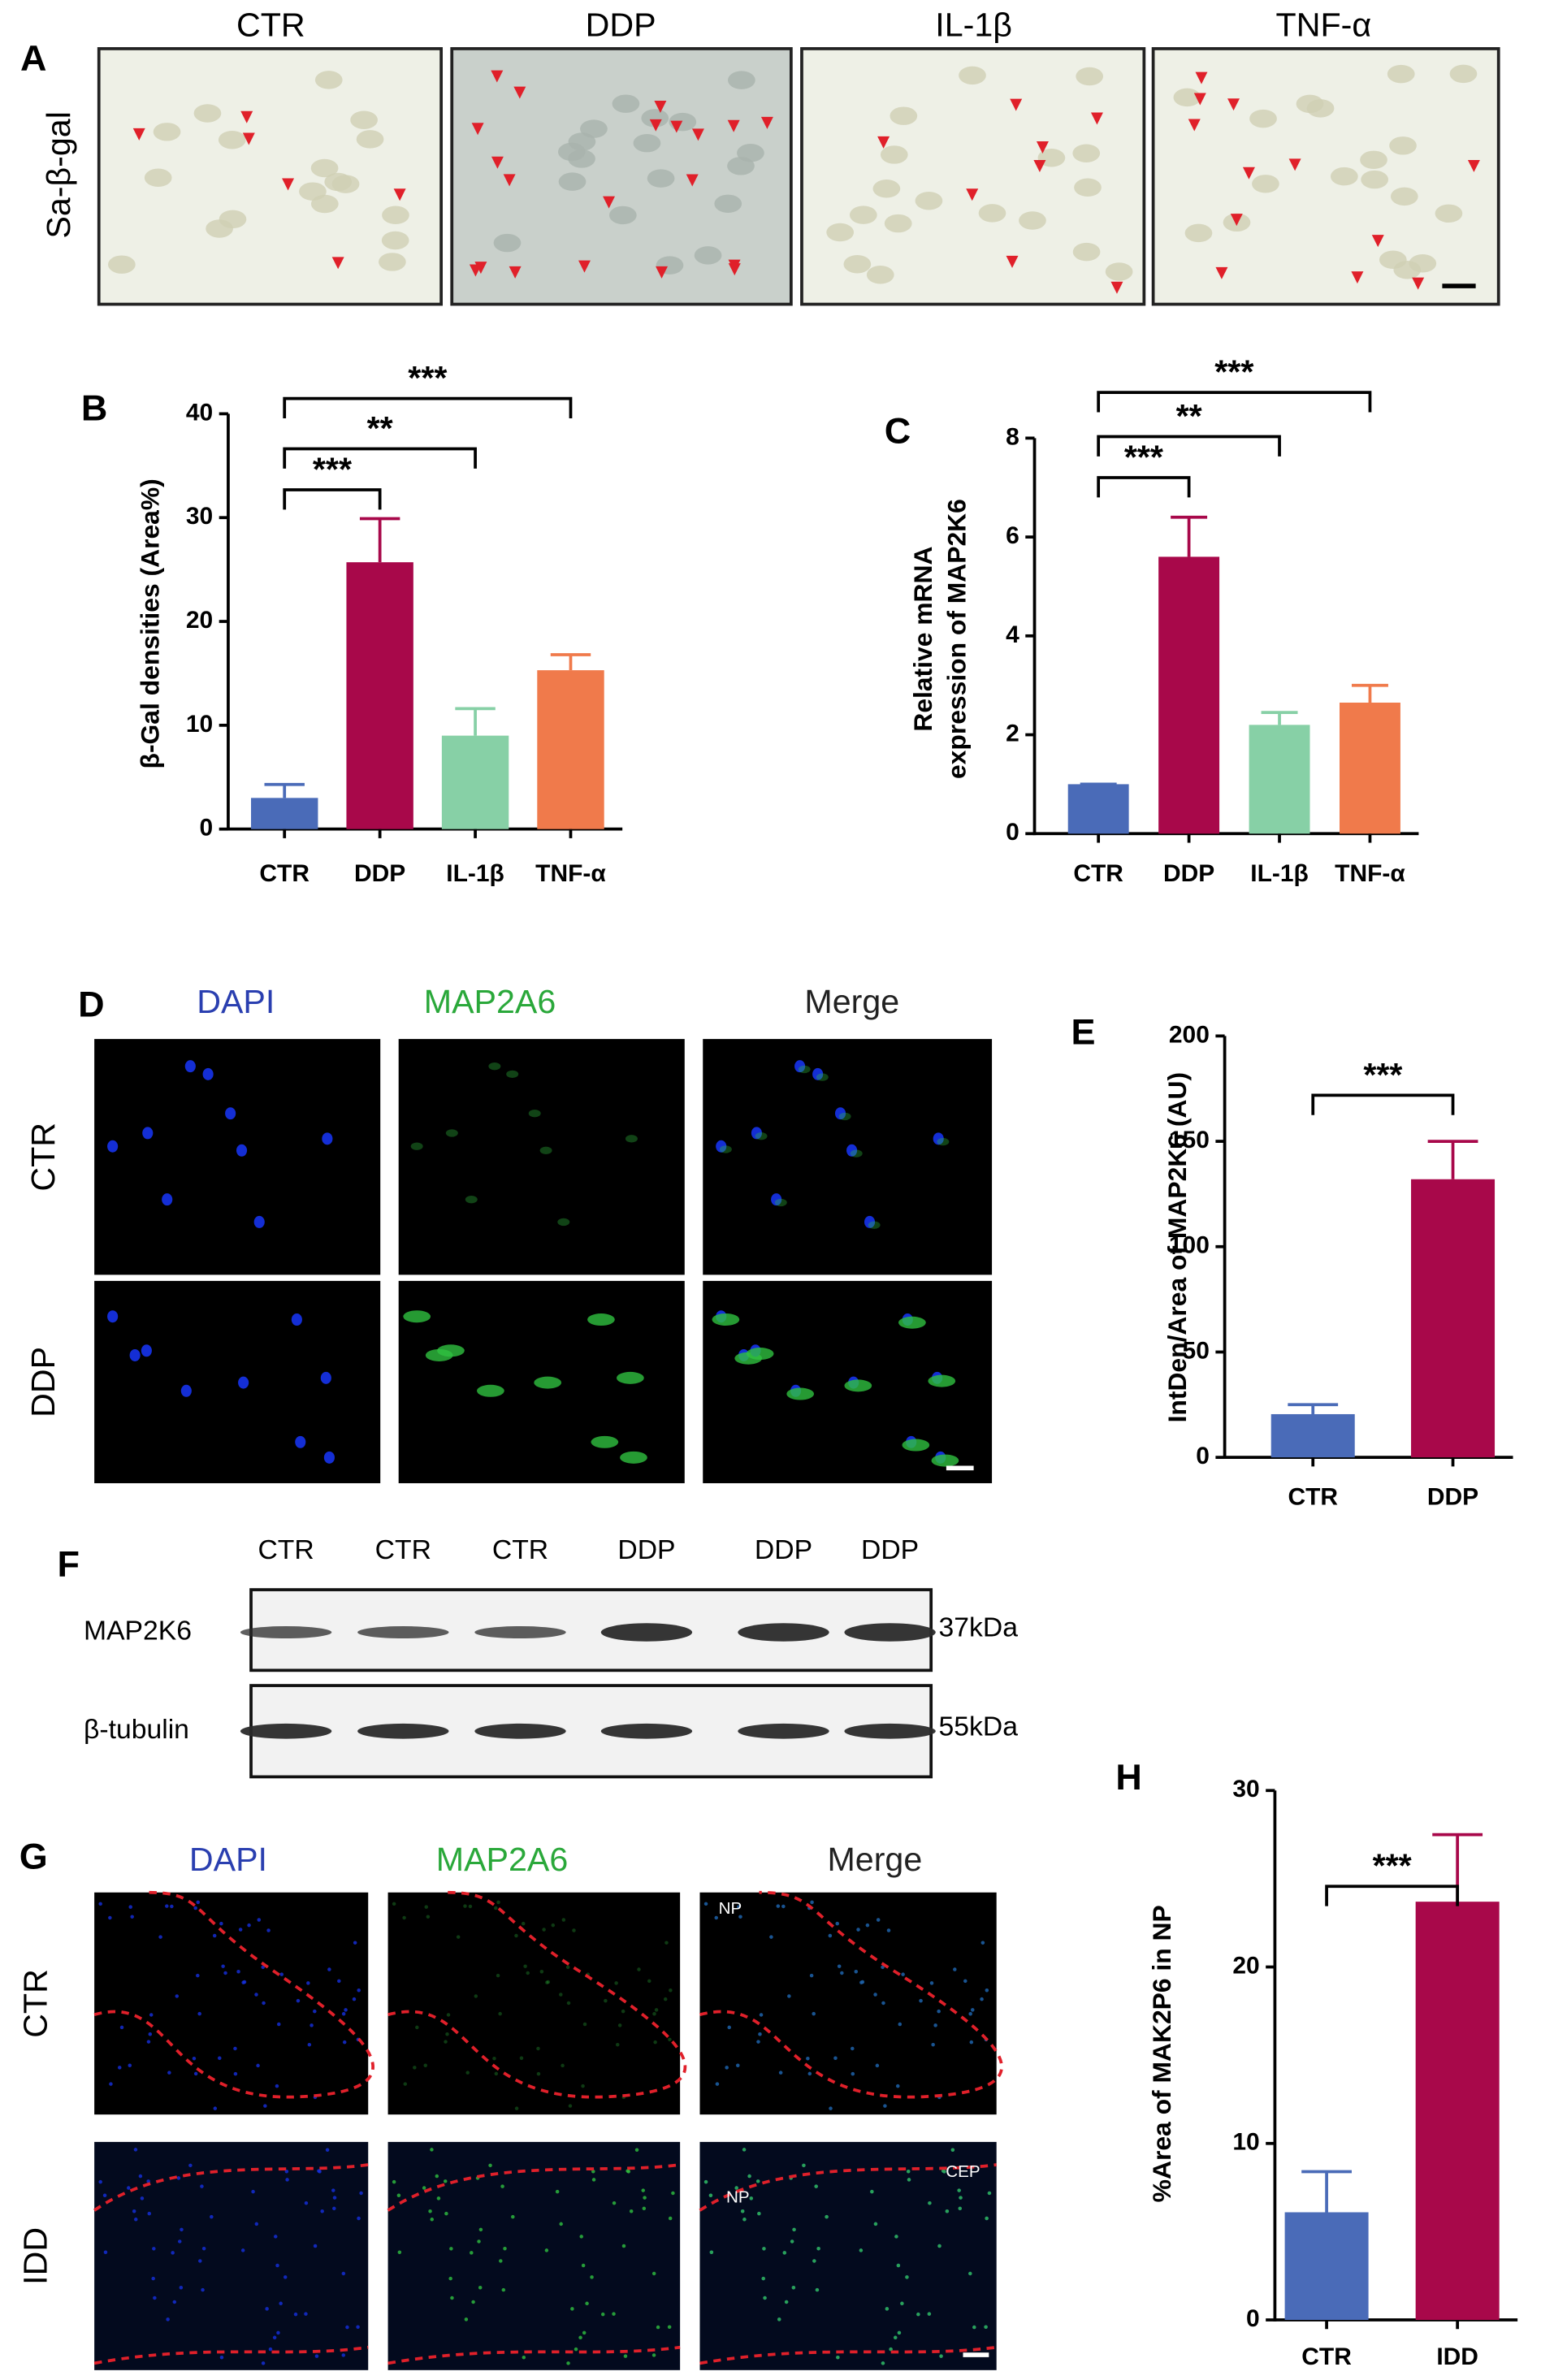 The image size is (1567, 2380). What do you see at coordinates (1370, 874) in the screenshot?
I see `x-tick-label: TNF-α` at bounding box center [1370, 874].